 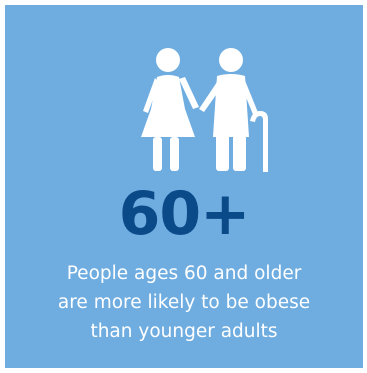 I want to click on caption-line-2: are more likely to be obese, so click(x=184, y=302).